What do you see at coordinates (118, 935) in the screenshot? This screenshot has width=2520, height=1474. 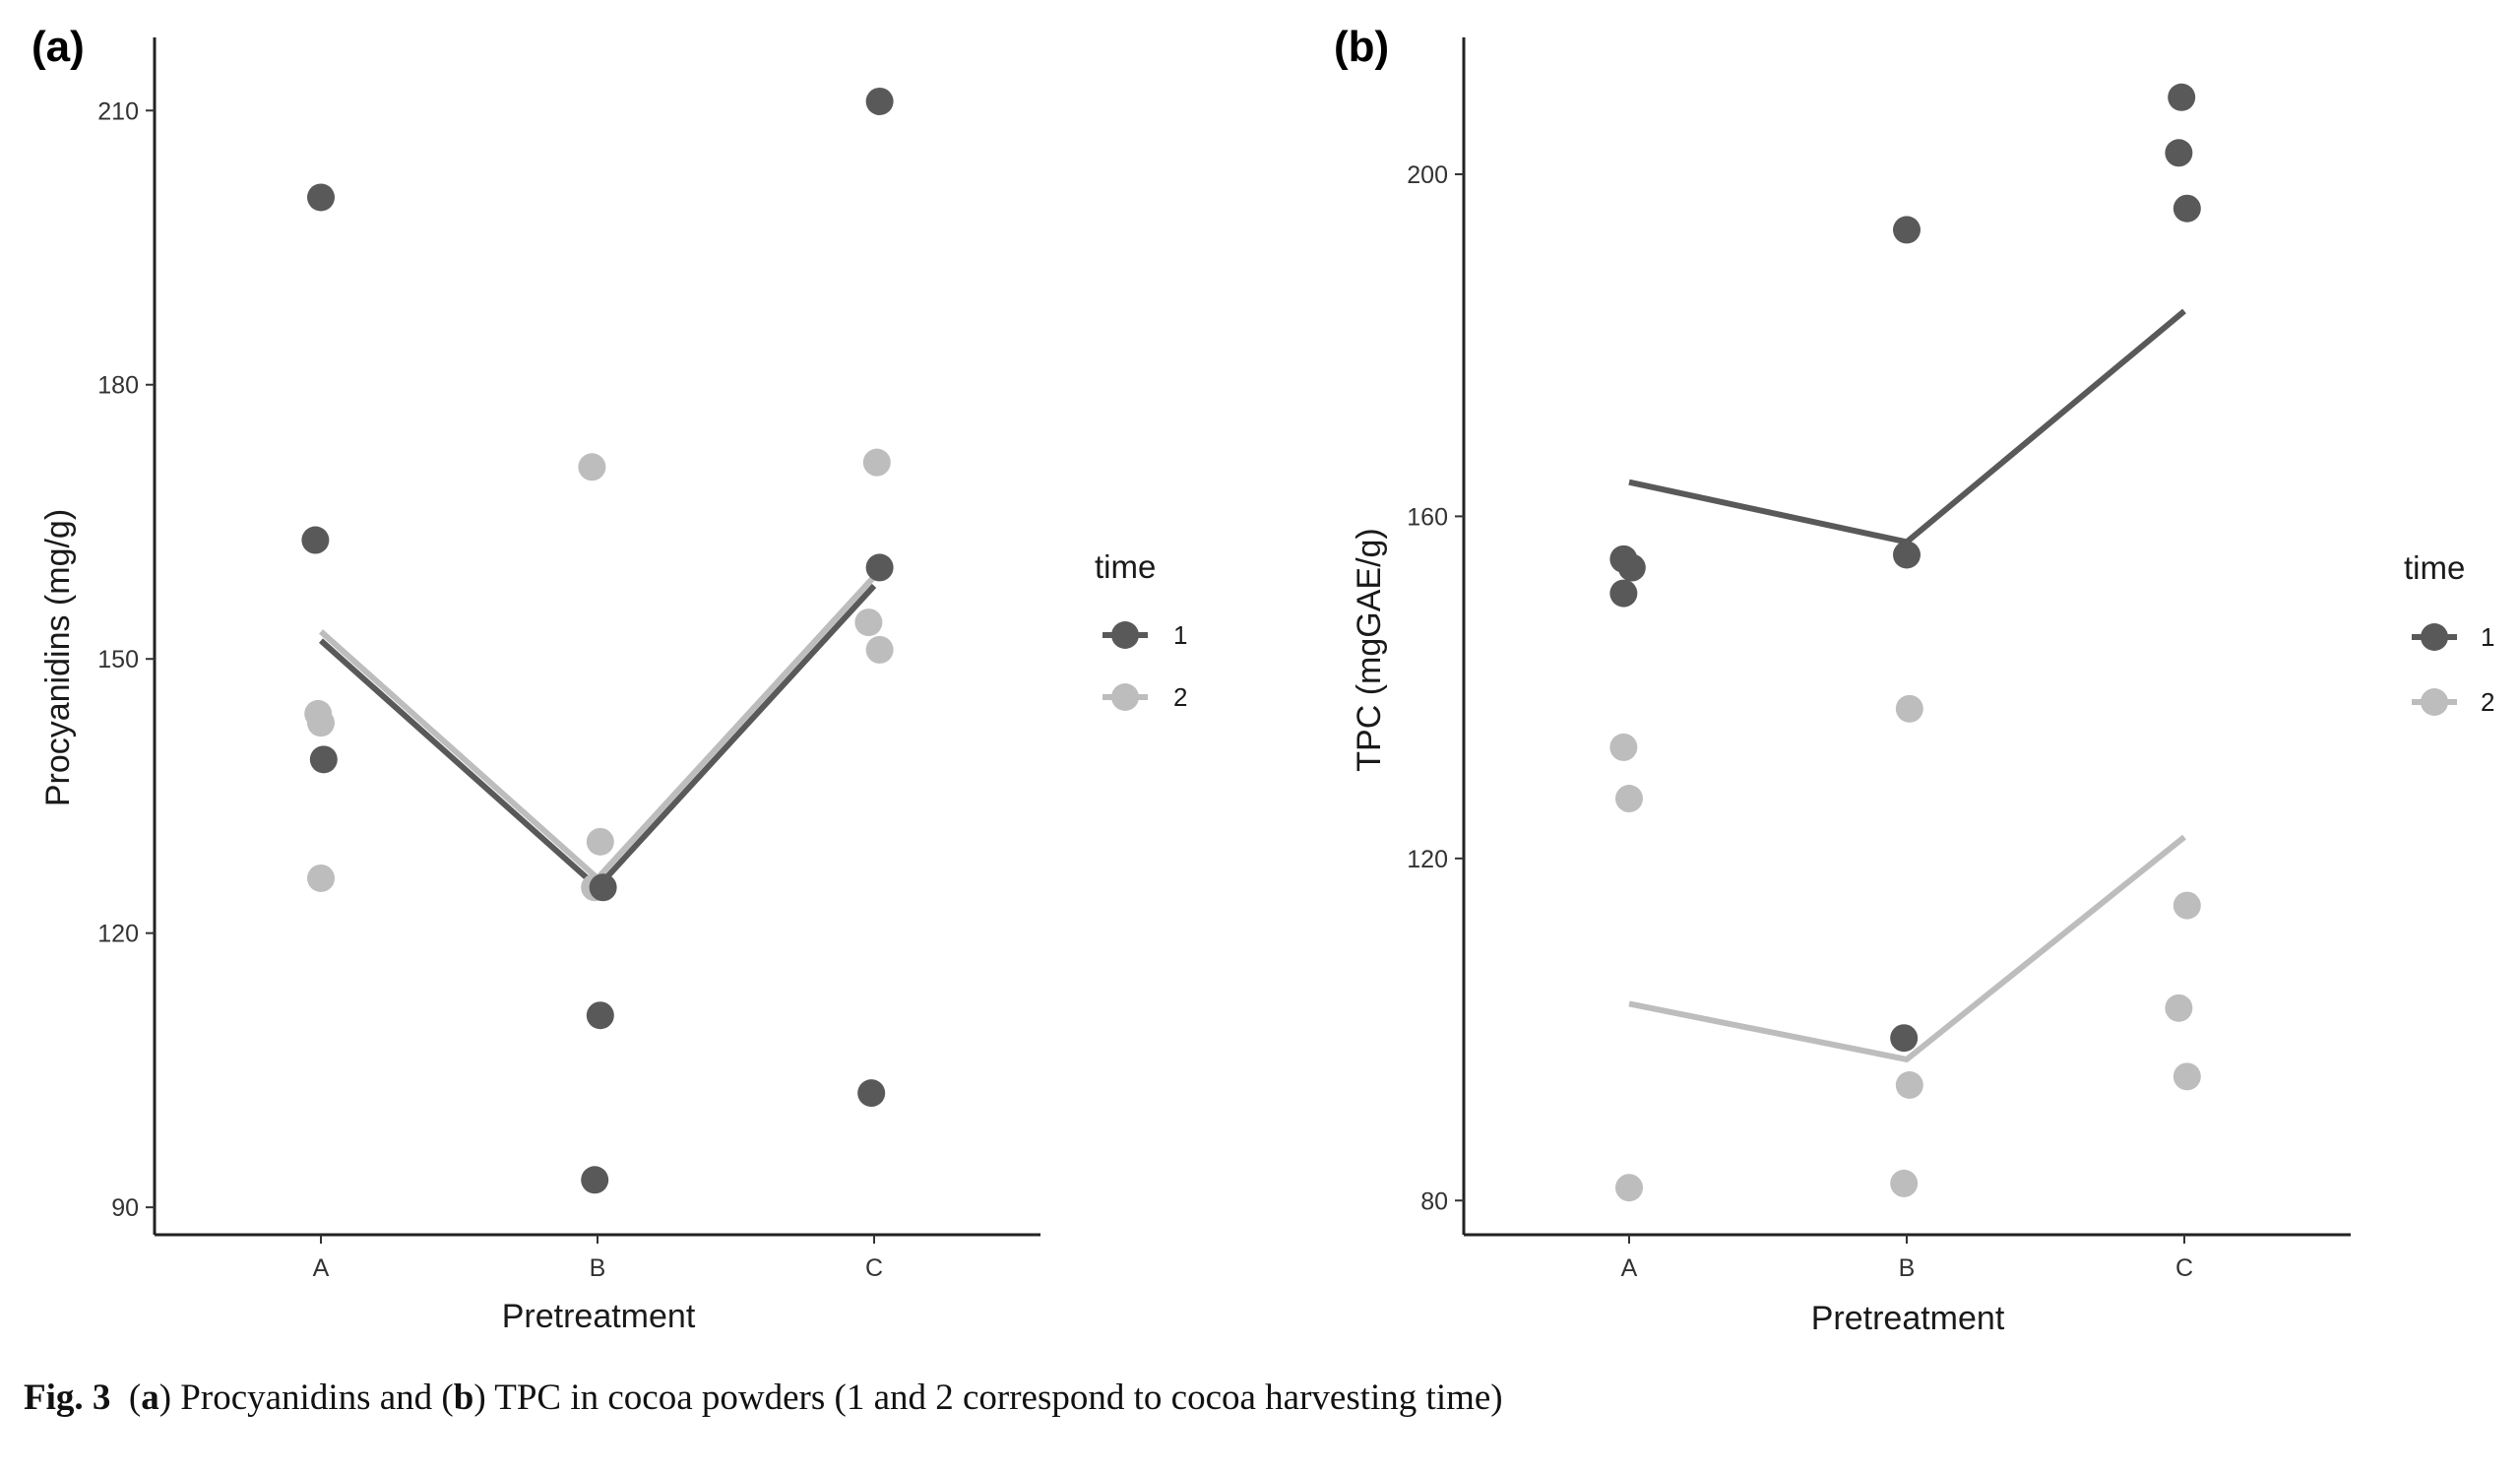 I see `panel-a-y-tick-label: 120` at bounding box center [118, 935].